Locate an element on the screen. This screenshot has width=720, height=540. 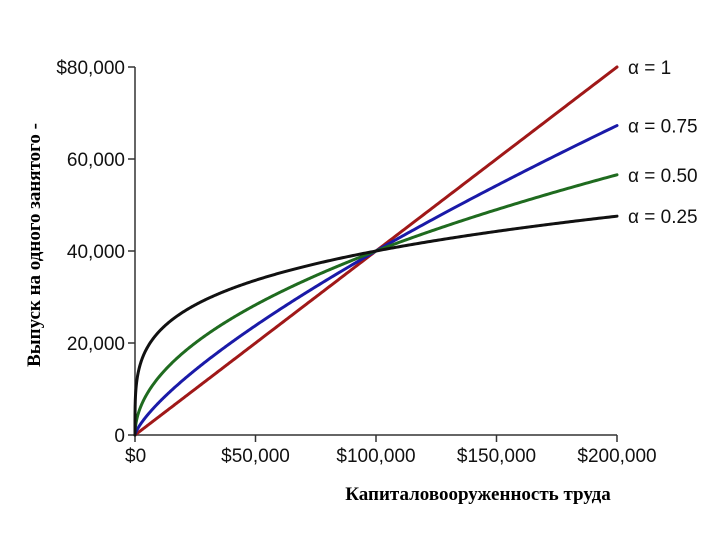
x-tick-label: $50,000 is located at coordinates (255, 456).